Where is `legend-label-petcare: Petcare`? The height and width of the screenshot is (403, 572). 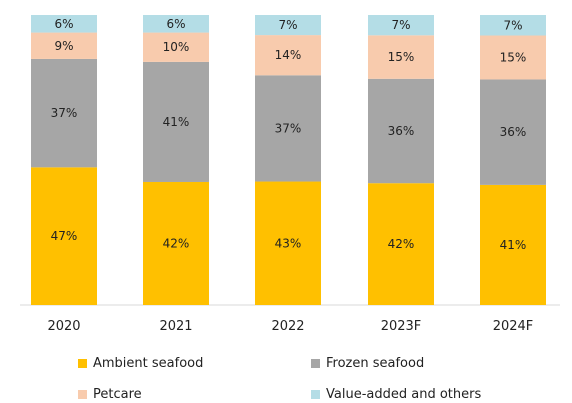
legend-label-petcare: Petcare is located at coordinates (117, 394).